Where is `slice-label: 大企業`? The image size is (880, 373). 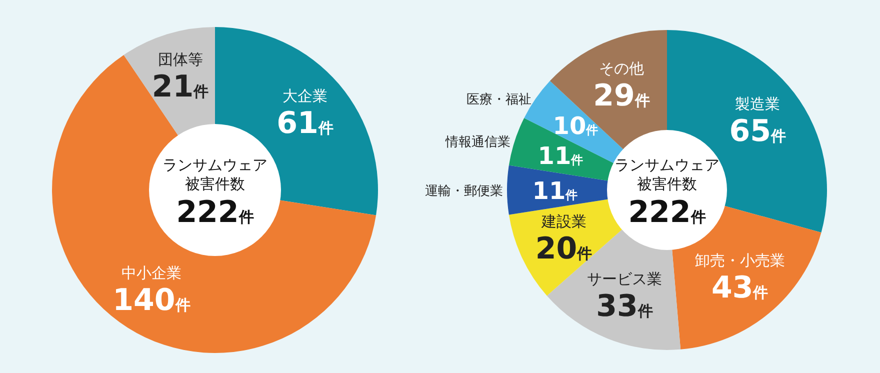
slice-label: 大企業 is located at coordinates (305, 95).